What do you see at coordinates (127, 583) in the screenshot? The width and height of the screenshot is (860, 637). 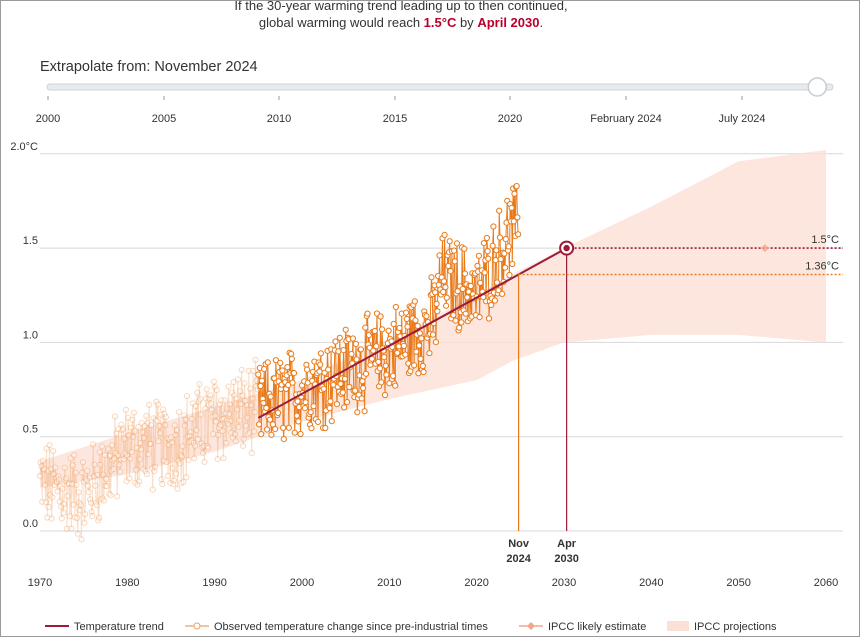 I see `x-tick-label: 1980` at bounding box center [127, 583].